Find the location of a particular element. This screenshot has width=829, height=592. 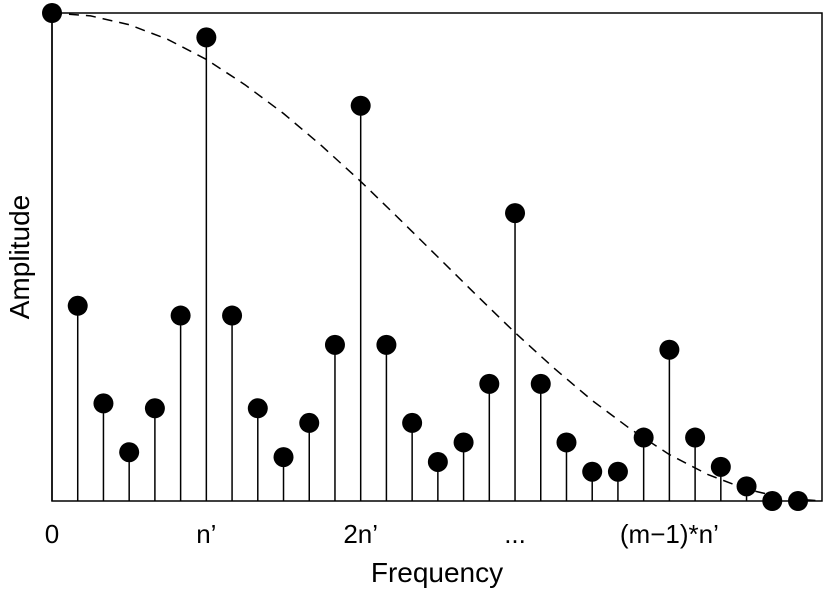

x-axis-label: Frequency is located at coordinates (437, 572).